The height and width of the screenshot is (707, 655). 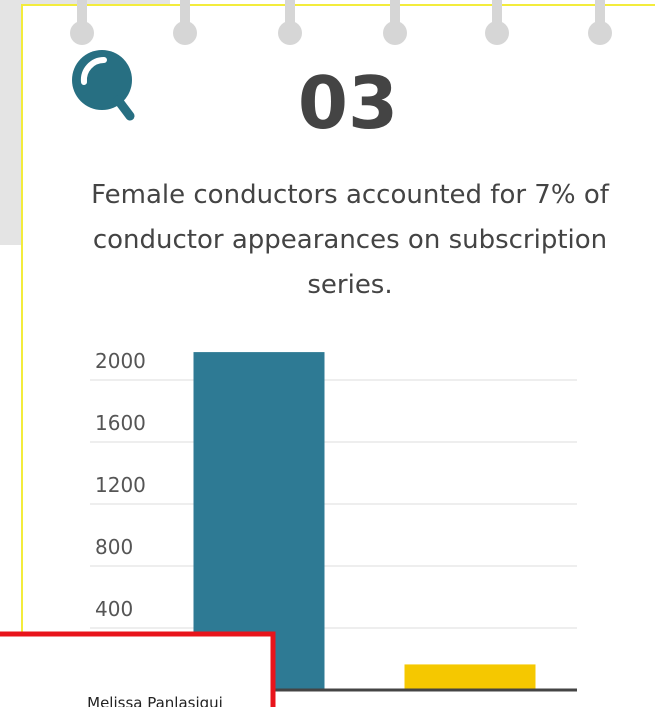 I want to click on step-number: 03, so click(x=348, y=103).